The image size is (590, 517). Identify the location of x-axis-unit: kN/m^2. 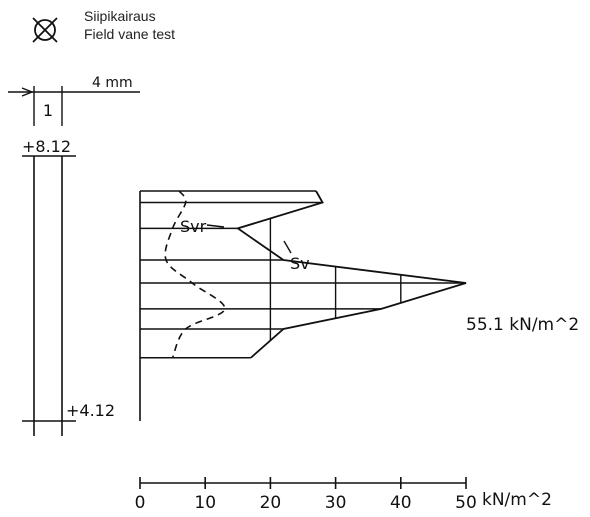
(517, 500).